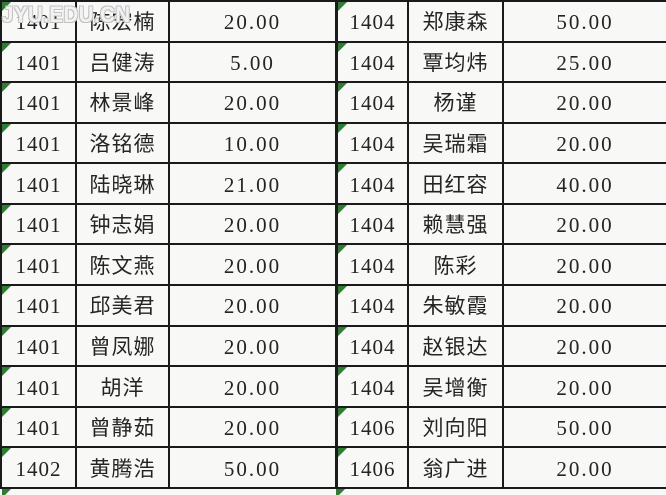  I want to click on amount-cell-text: 50.00, so click(252, 468).